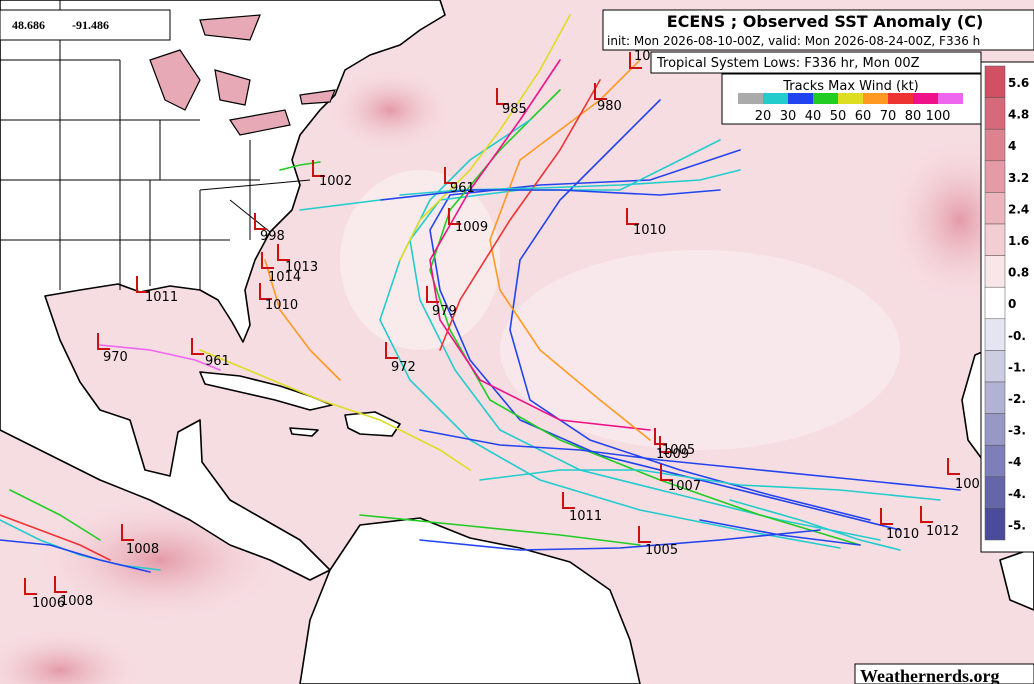  Describe the element at coordinates (788, 63) in the screenshot. I see `lows-label: Tropical System Lows: F336 hr, Mon 00Z` at that location.